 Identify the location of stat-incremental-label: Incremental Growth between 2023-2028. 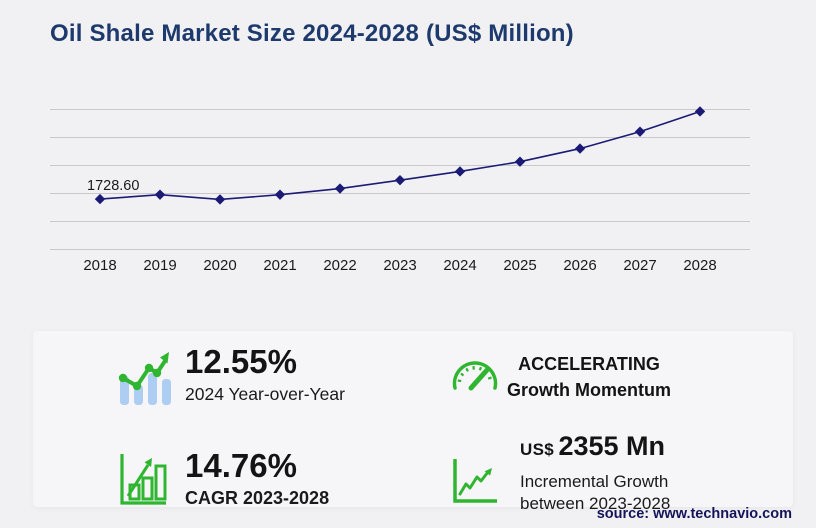
(595, 493).